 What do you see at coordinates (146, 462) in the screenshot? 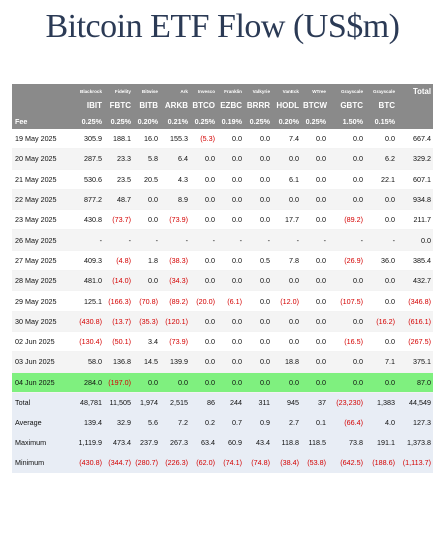
I see `stat-value-cell: (280.7)` at bounding box center [146, 462].